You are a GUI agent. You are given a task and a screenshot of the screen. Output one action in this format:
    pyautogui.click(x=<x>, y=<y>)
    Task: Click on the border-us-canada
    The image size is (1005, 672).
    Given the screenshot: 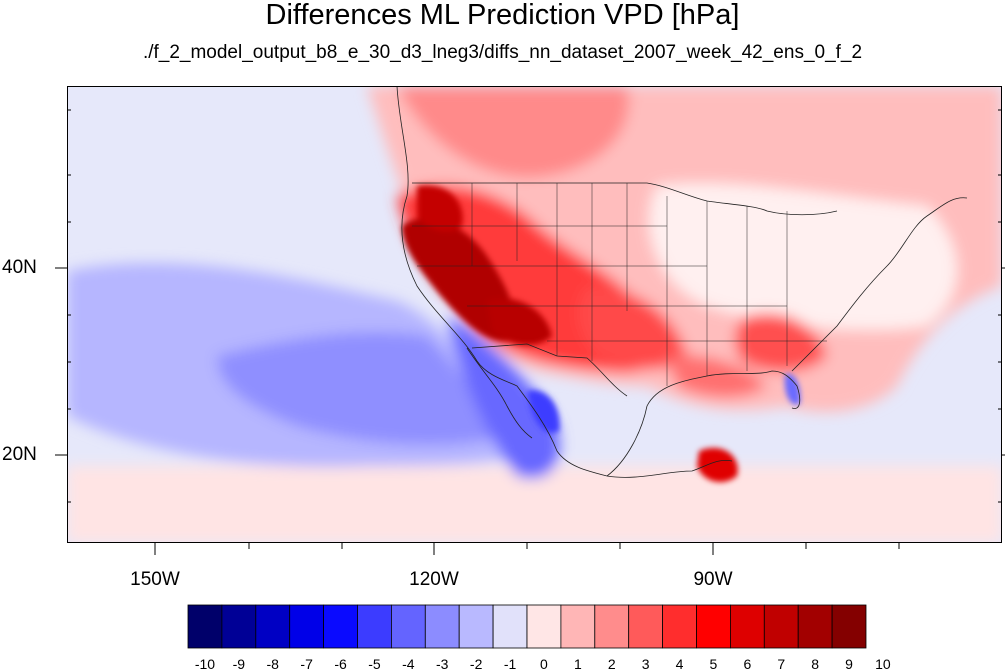 What is the action you would take?
    pyautogui.click(x=625, y=199)
    